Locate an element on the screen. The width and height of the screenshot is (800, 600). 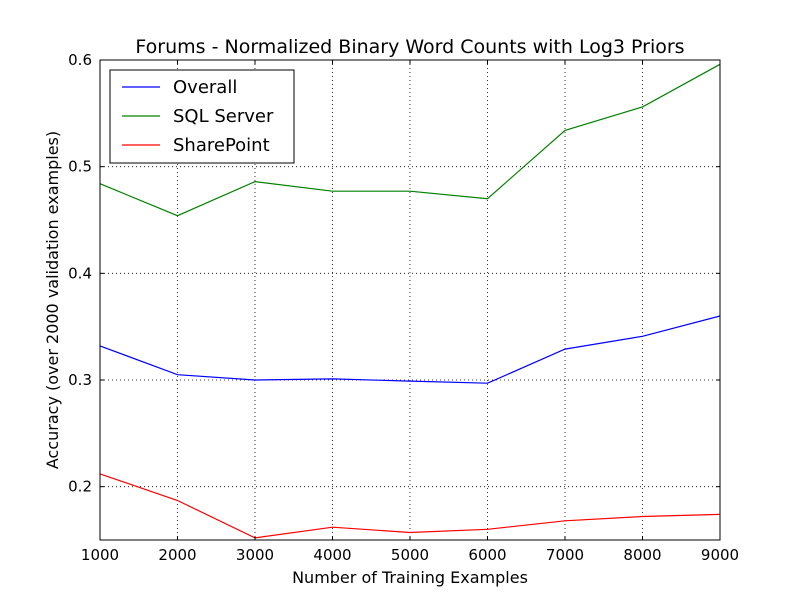
series-line-overall is located at coordinates (410, 349).